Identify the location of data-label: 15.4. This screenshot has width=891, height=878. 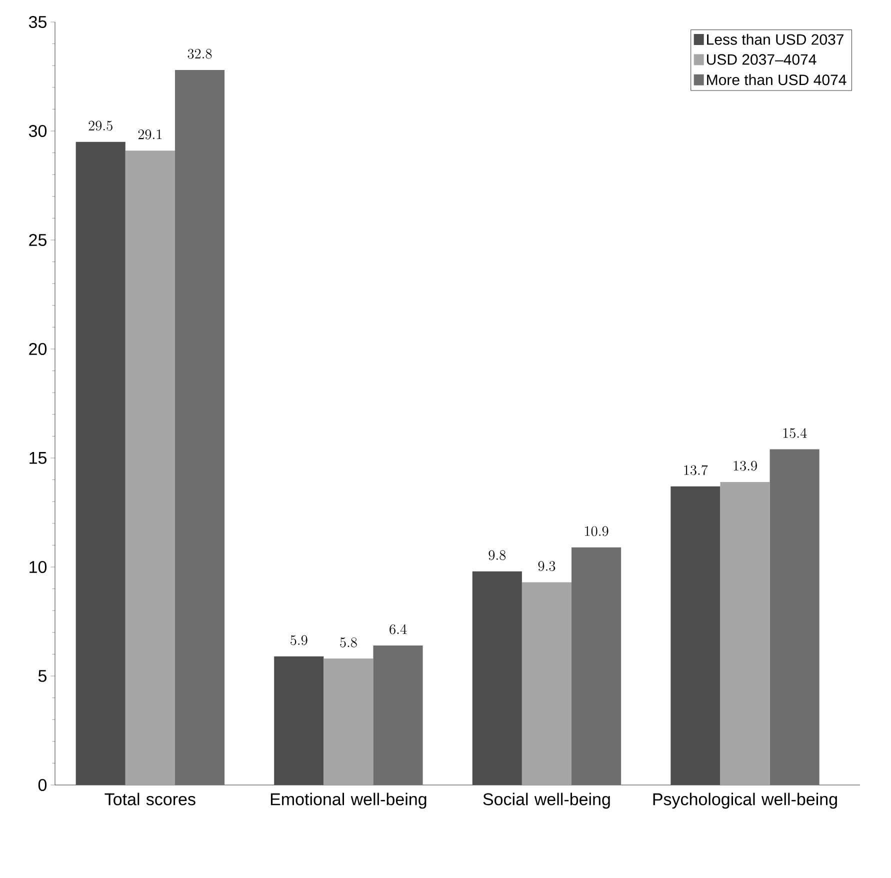
(795, 433).